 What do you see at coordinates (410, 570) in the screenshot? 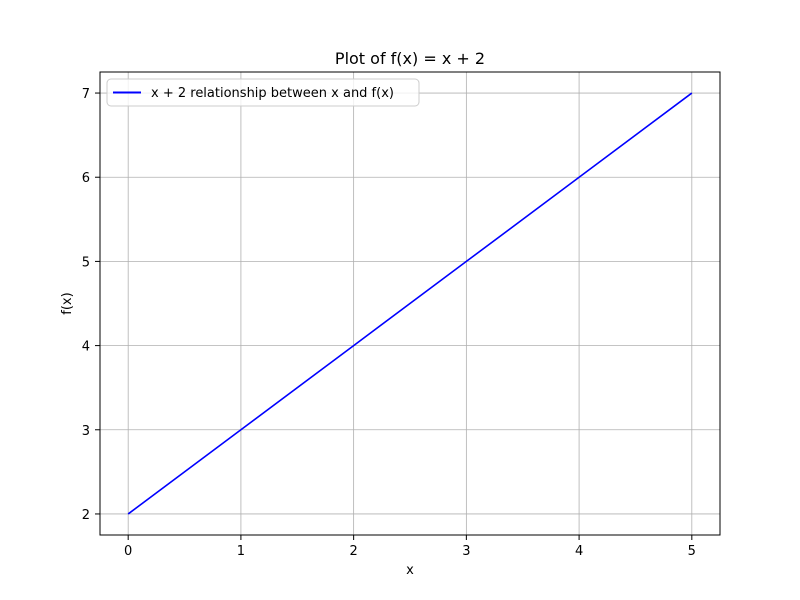
I see `x-axis-label: x` at bounding box center [410, 570].